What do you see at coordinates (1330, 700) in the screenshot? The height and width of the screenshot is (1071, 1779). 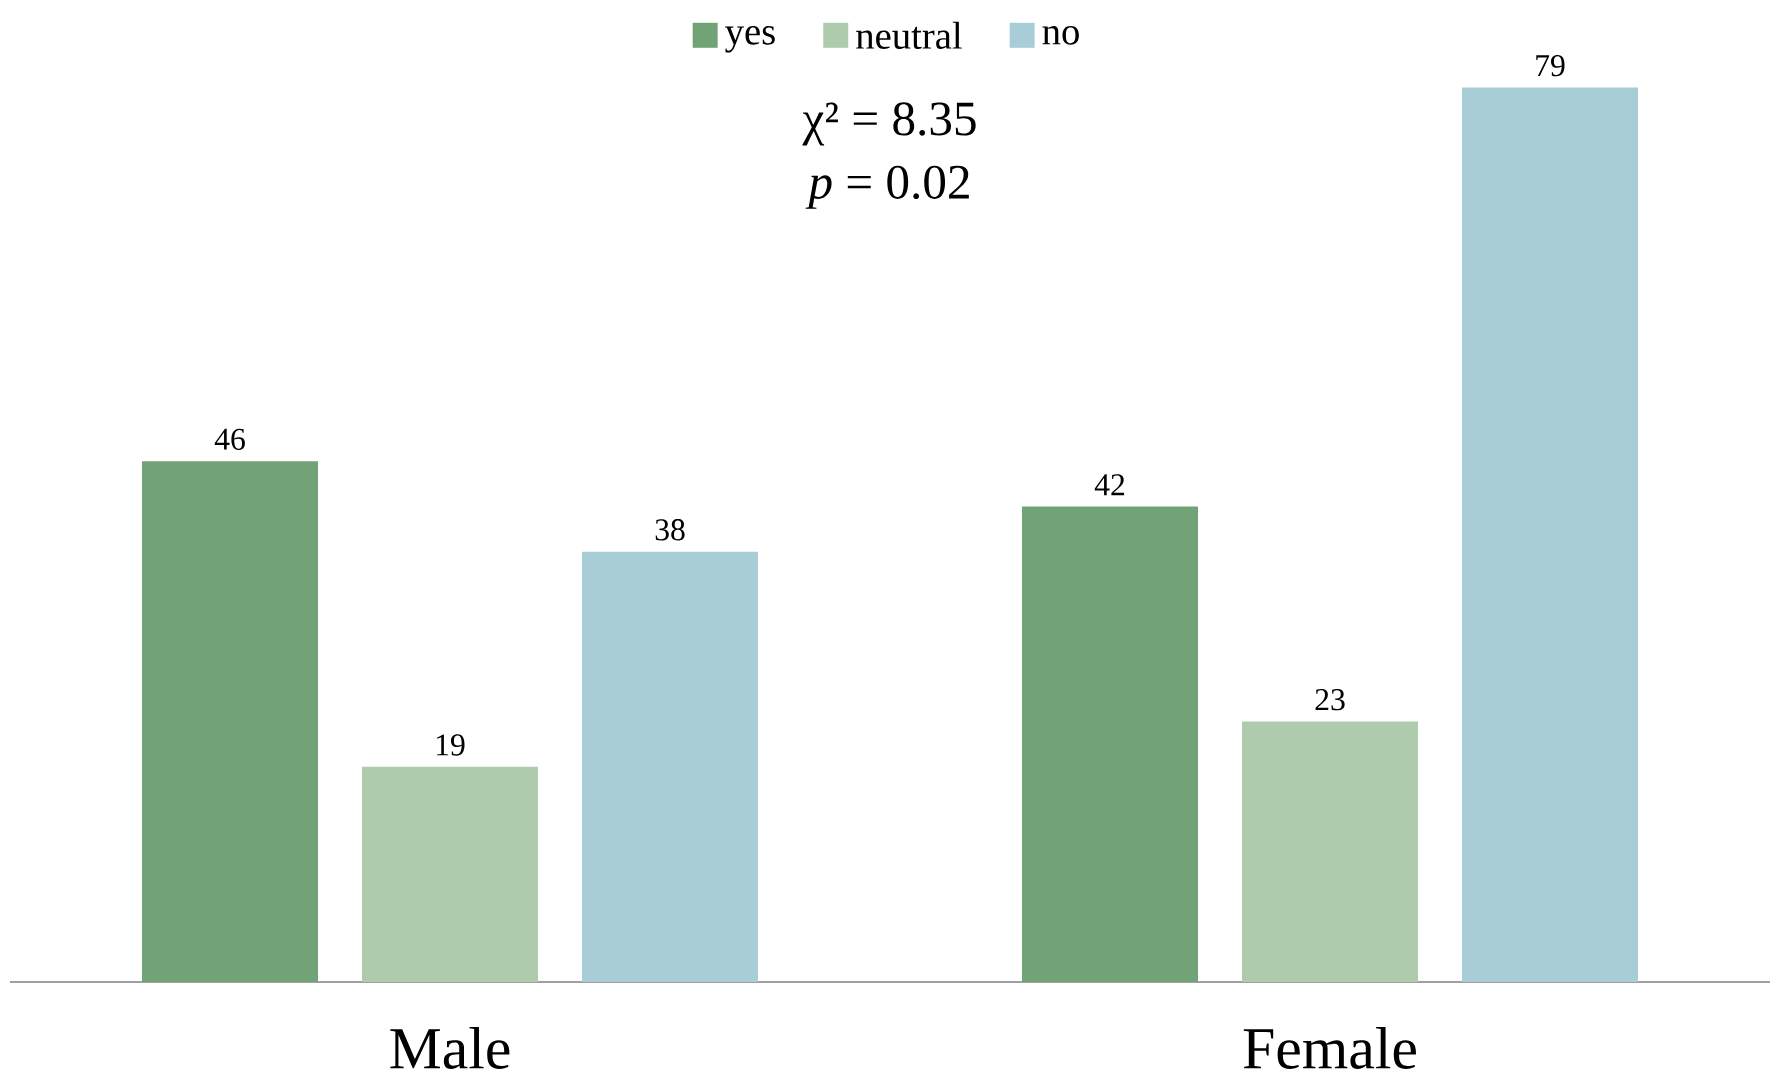 I see `data-label: 23` at bounding box center [1330, 700].